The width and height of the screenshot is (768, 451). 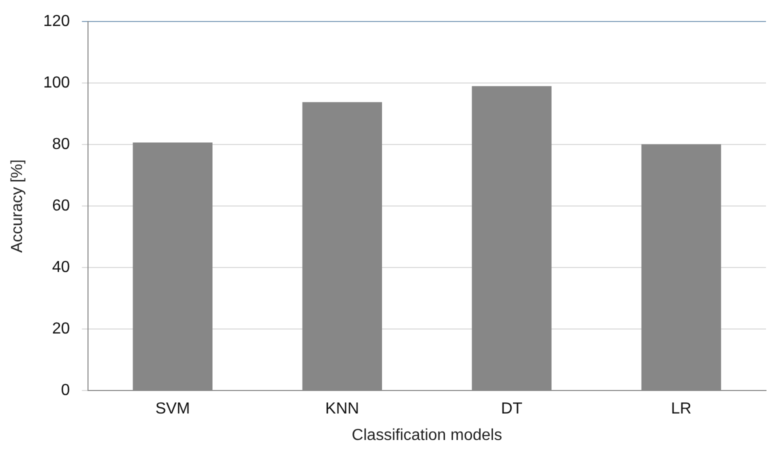 What do you see at coordinates (512, 409) in the screenshot?
I see `x-tick-label: DT` at bounding box center [512, 409].